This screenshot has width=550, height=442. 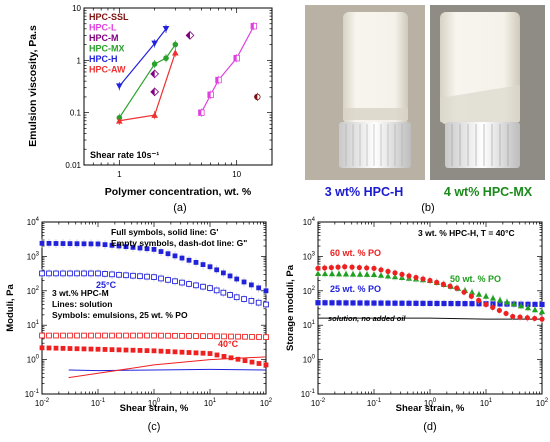 What do you see at coordinates (309, 325) in the screenshot?
I see `y-tick-label: 10¹` at bounding box center [309, 325].